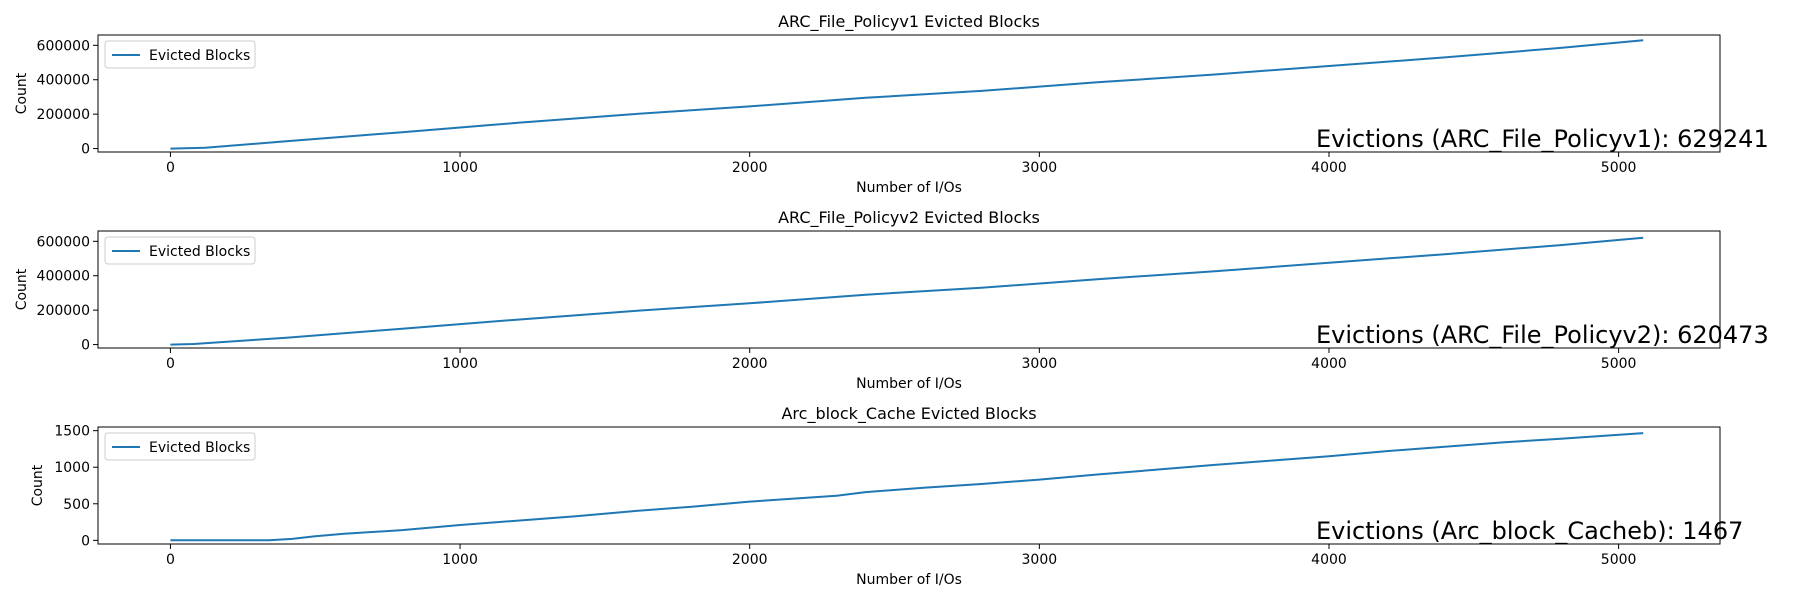 Image resolution: width=1800 pixels, height=600 pixels. I want to click on subplot-title: Arc_block_Cache Evicted Blocks, so click(908, 414).